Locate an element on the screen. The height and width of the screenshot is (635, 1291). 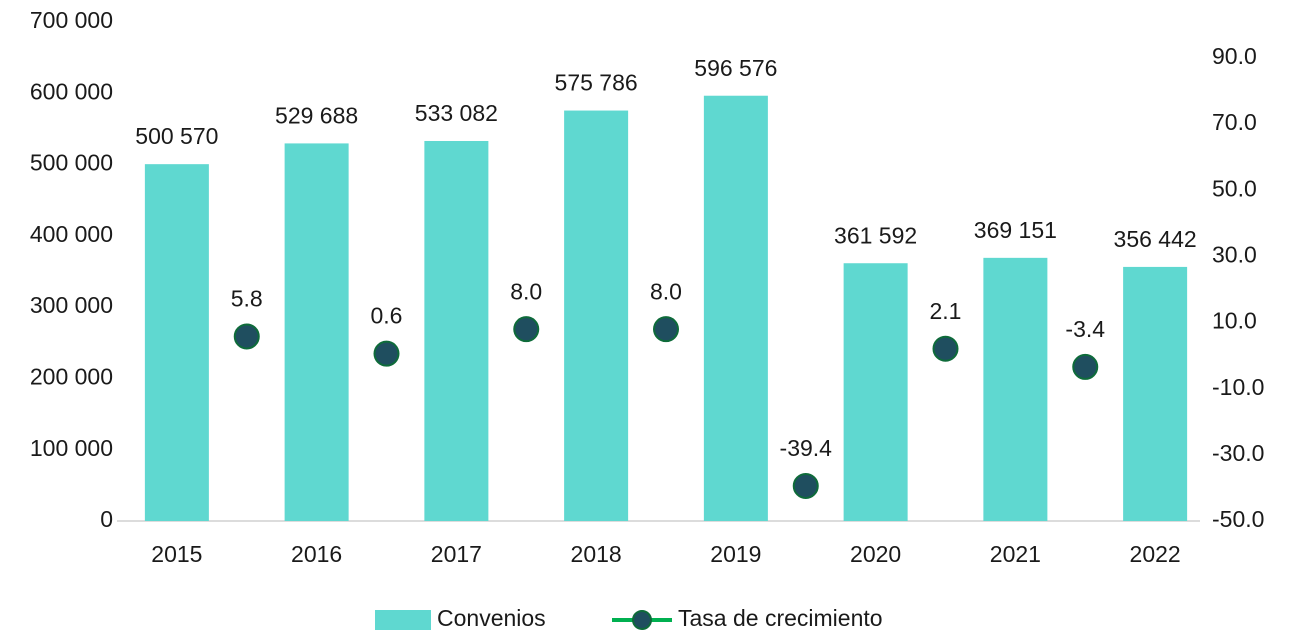
growth-label: -39.4 is located at coordinates (806, 448).